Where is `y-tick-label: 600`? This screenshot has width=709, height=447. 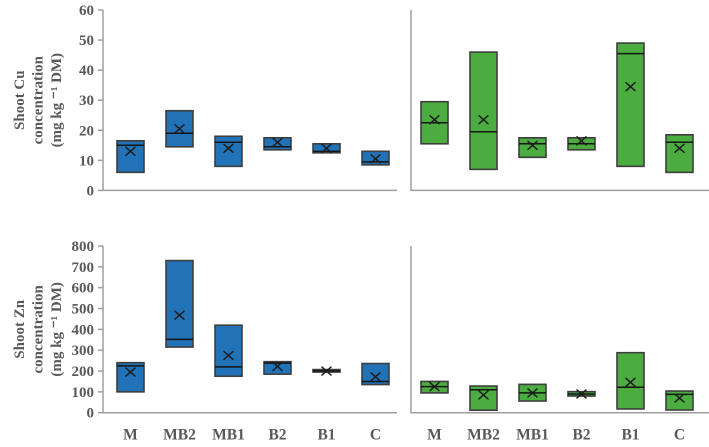
y-tick-label: 600 is located at coordinates (83, 289).